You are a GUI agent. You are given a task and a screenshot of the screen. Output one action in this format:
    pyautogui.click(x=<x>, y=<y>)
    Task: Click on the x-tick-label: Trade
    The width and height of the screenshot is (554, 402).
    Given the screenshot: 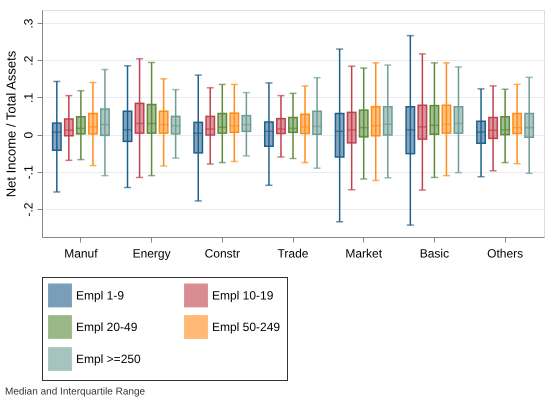 What is the action you would take?
    pyautogui.click(x=293, y=253)
    